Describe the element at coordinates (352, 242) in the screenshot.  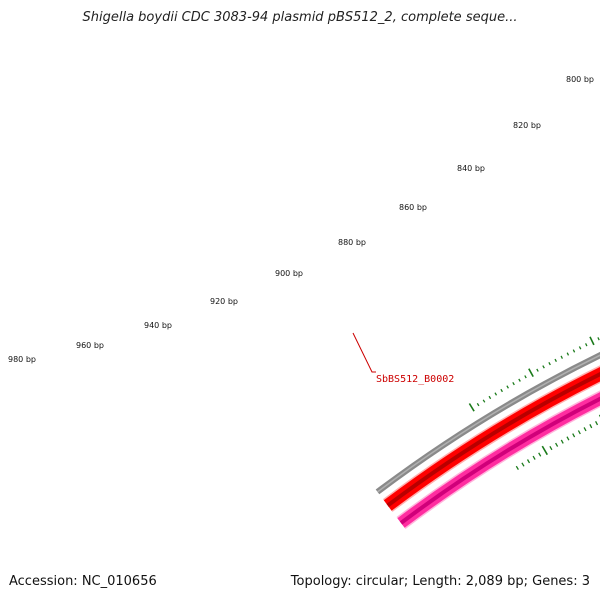
I see `tick-label: 880 bp` at that location.